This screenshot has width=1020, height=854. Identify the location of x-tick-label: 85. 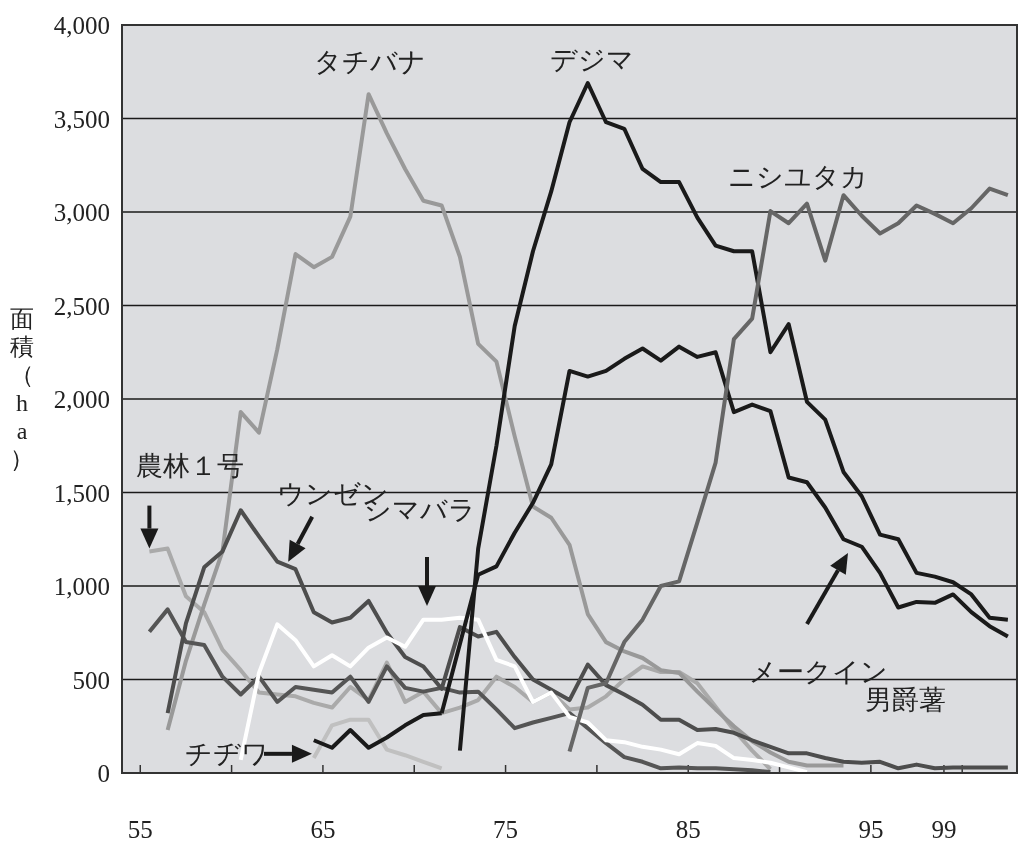
(688, 829).